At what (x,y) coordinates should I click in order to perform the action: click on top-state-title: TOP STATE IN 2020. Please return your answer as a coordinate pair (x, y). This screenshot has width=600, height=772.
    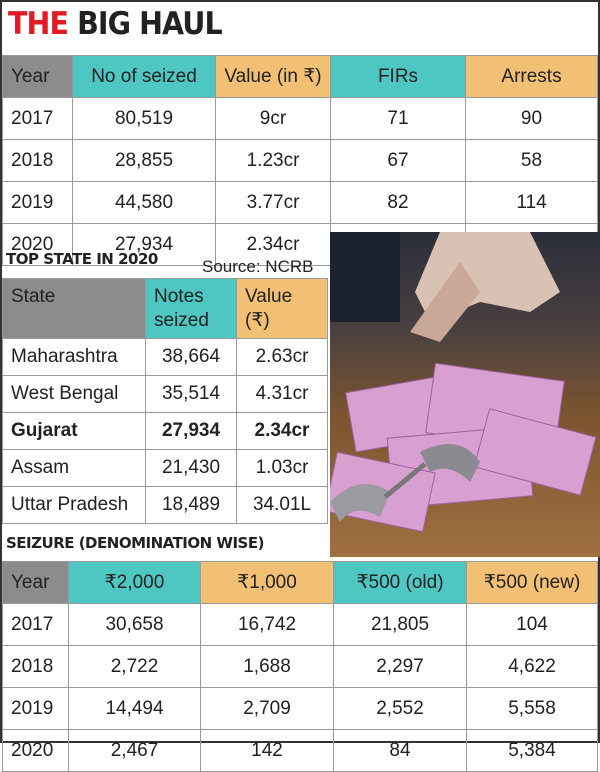
    Looking at the image, I should click on (82, 259).